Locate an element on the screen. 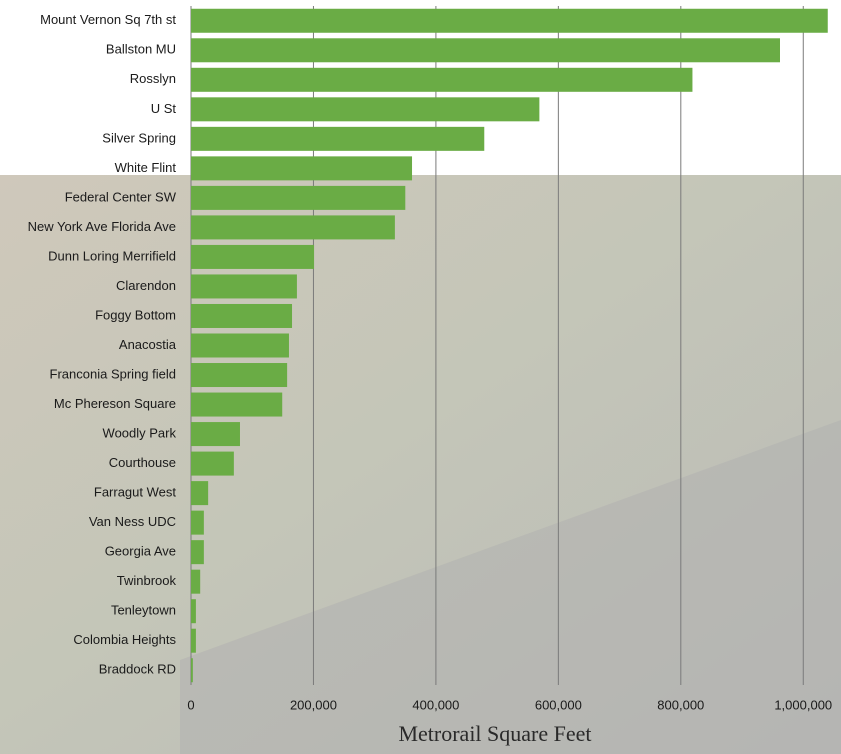 This screenshot has width=841, height=754. y-tick-label: Braddock RD is located at coordinates (137, 669).